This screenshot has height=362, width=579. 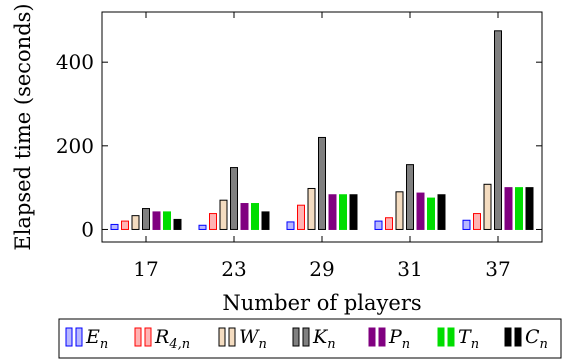 I want to click on legend-label: R4,n, so click(x=172, y=339).